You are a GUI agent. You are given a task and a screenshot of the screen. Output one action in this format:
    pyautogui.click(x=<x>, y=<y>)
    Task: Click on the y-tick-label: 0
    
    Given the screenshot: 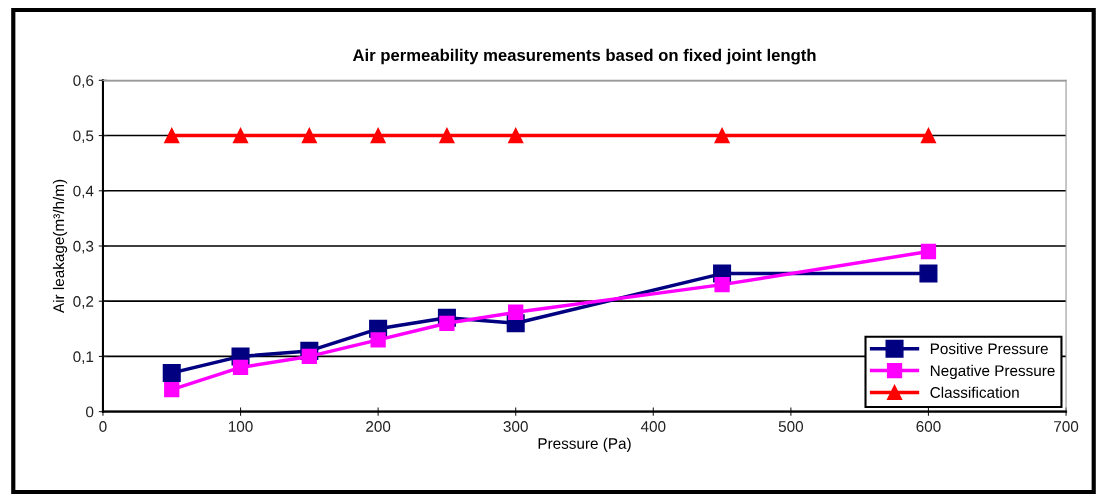 What is the action you would take?
    pyautogui.click(x=90, y=412)
    